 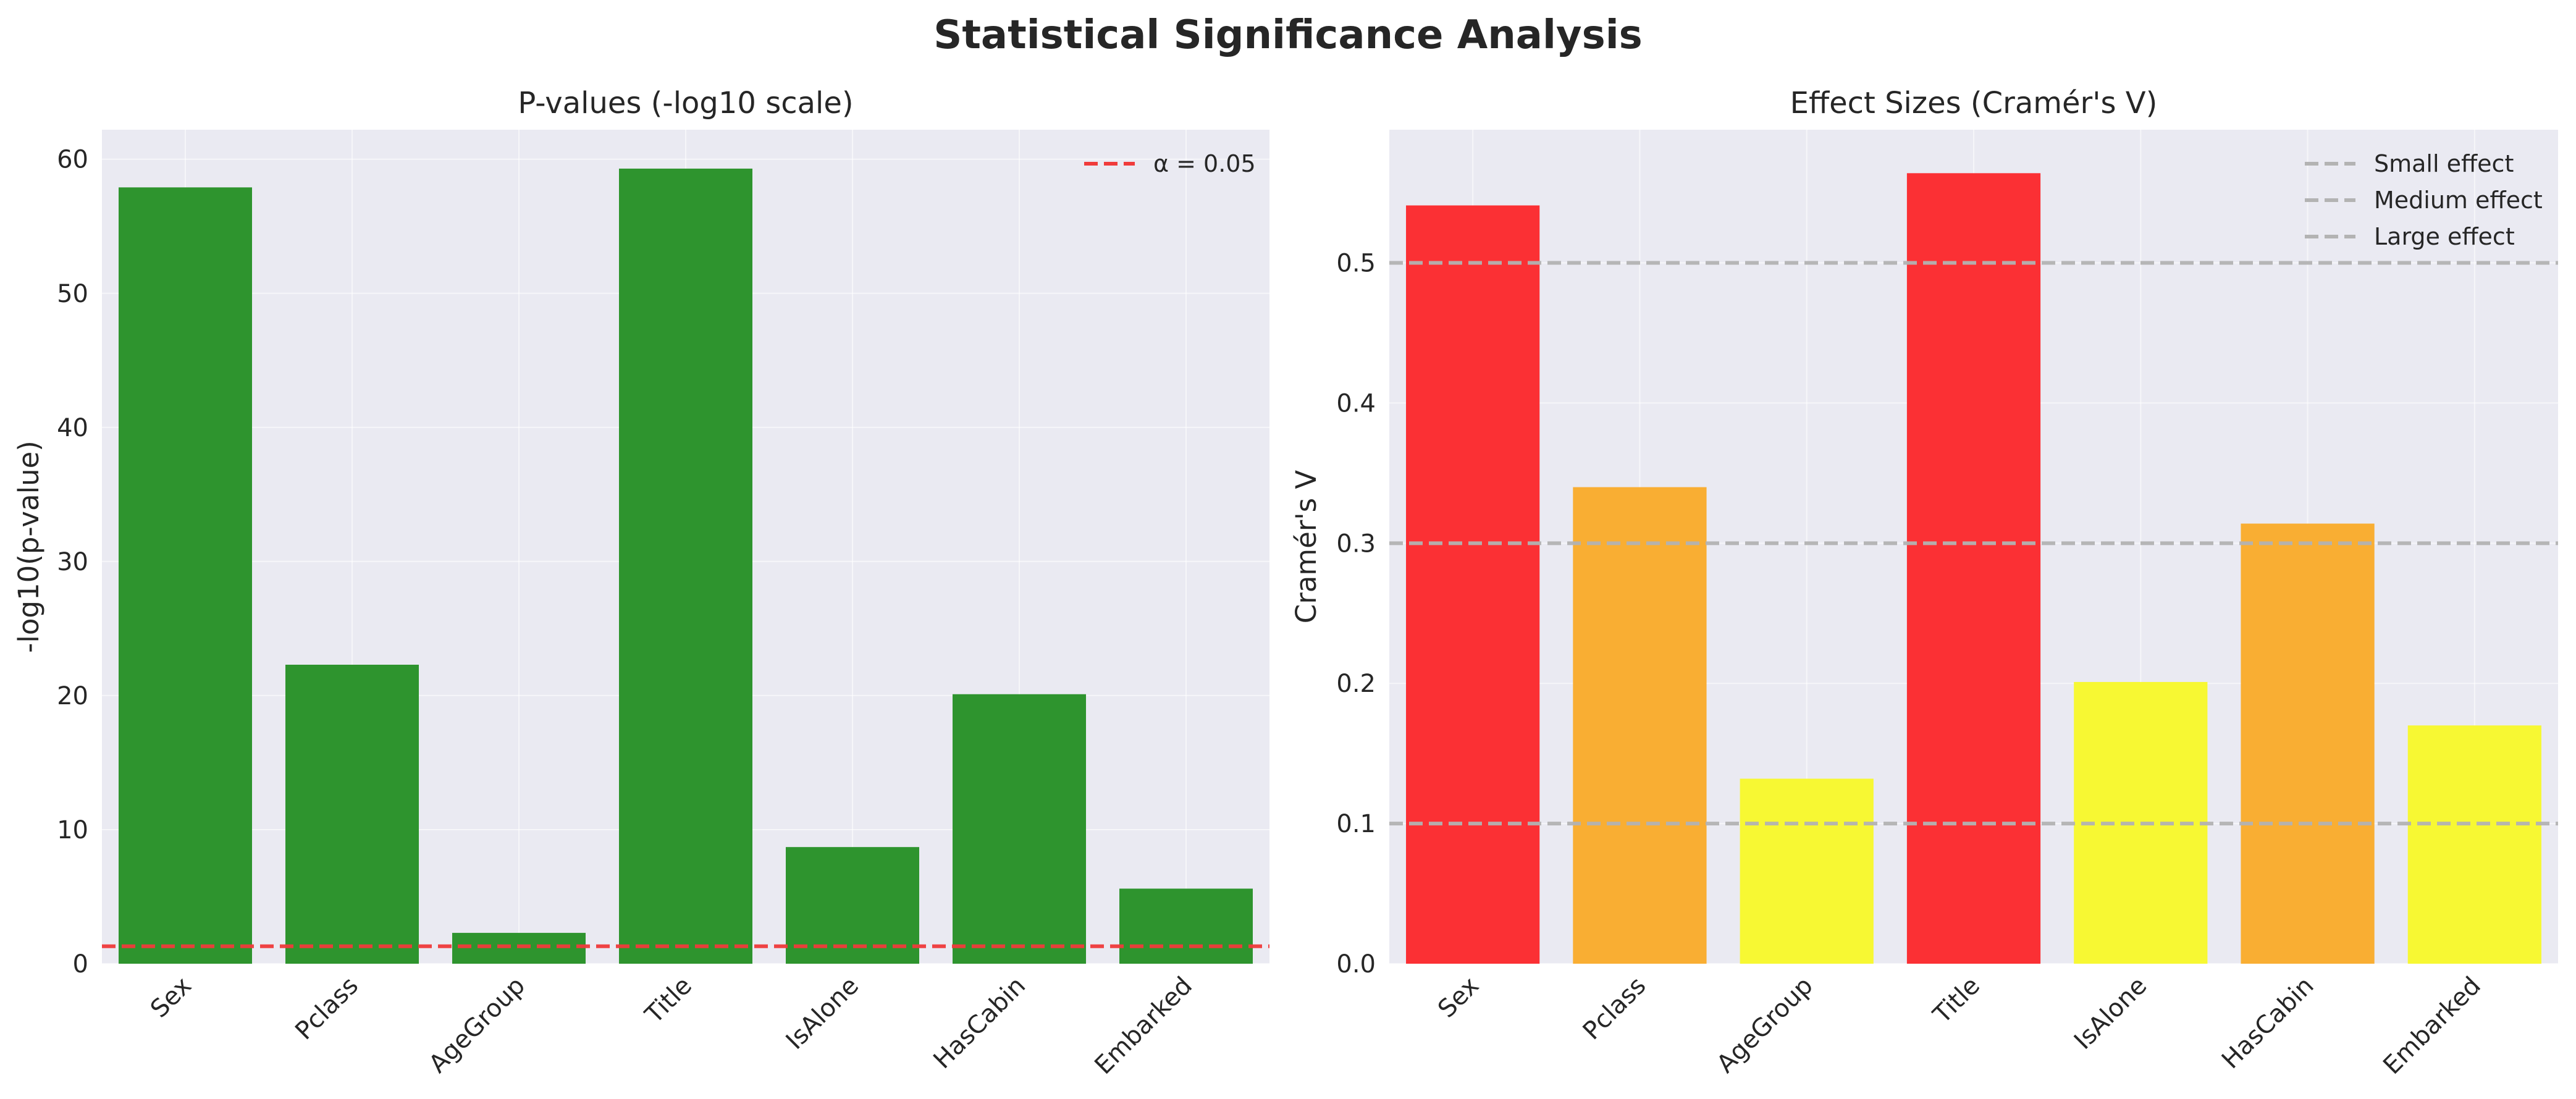 What do you see at coordinates (1356, 965) in the screenshot?
I see `y-tick-label: 0.0` at bounding box center [1356, 965].